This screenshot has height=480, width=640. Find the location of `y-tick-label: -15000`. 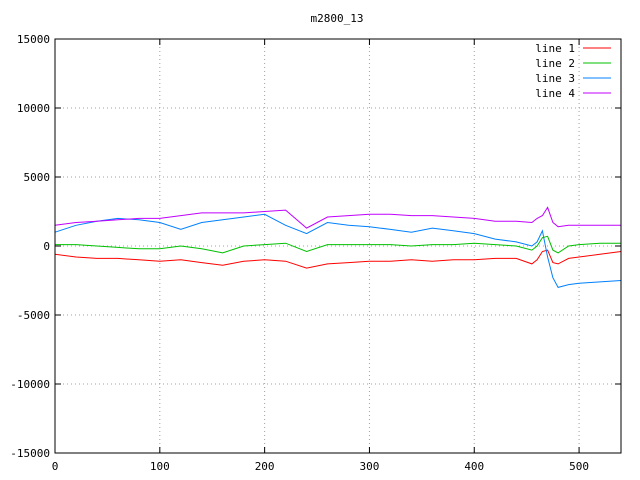

y-tick-label: -15000 is located at coordinates (30, 453).